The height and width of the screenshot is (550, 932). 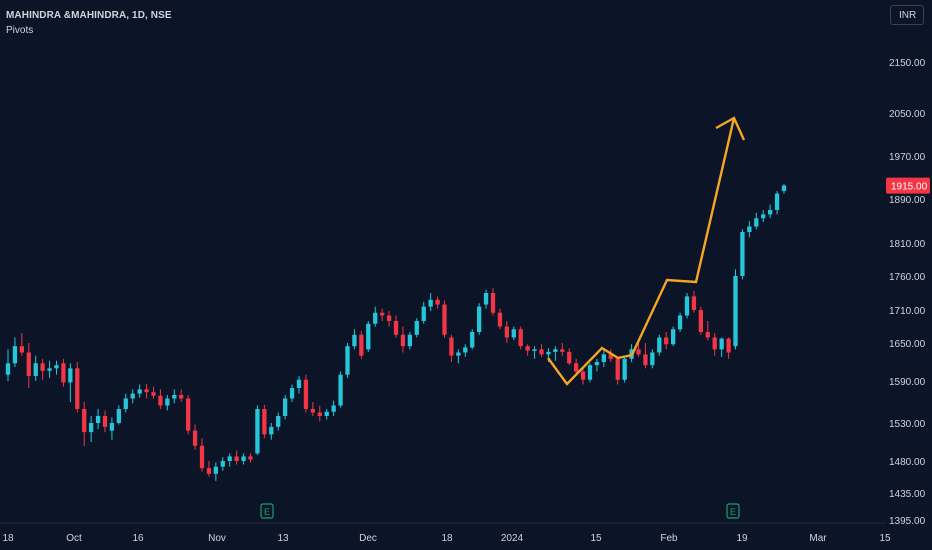 I want to click on y-axis-tick-label: 2050.00, so click(x=907, y=114).